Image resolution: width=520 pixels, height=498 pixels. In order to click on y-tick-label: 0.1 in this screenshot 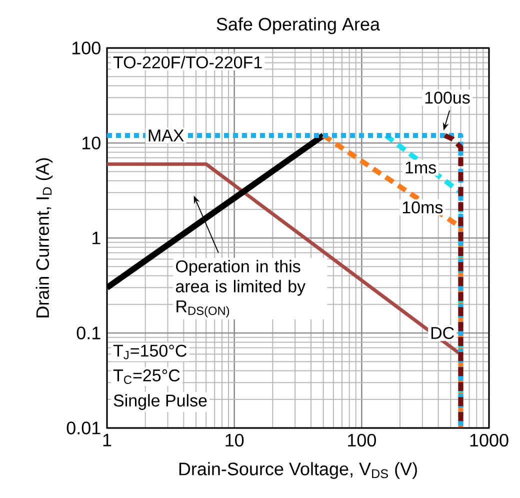, I will do `click(88, 333)`.